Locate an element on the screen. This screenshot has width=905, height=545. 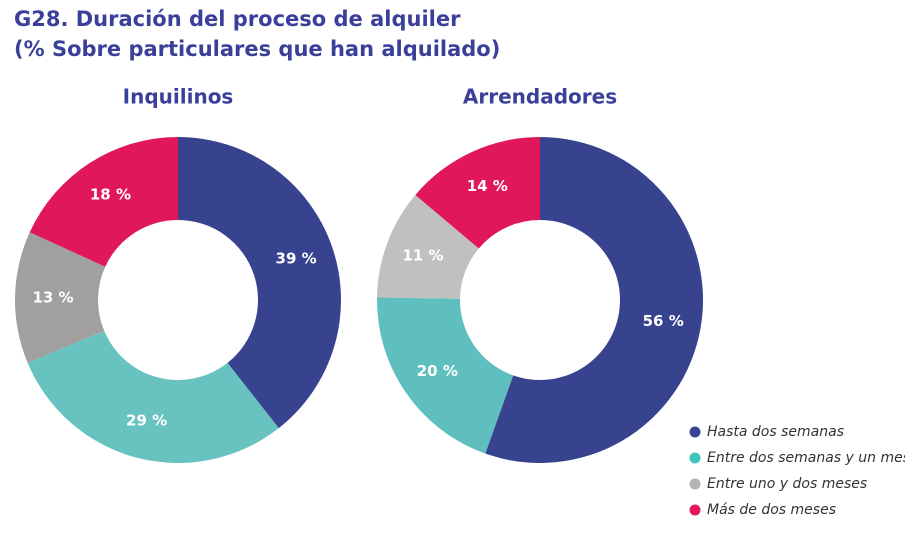
data-label: 20 % is located at coordinates (437, 371).